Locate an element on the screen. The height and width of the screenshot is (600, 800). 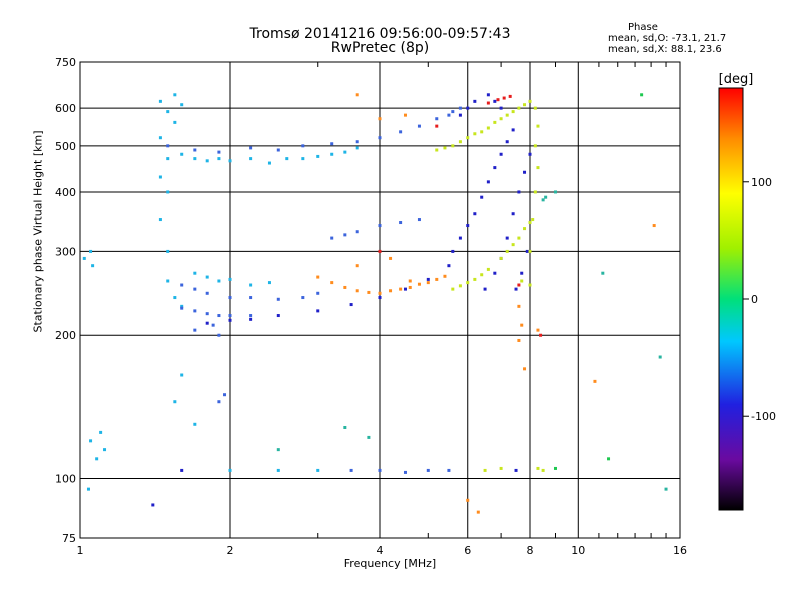
colorbar-tick-label: 0 is located at coordinates (754, 299).